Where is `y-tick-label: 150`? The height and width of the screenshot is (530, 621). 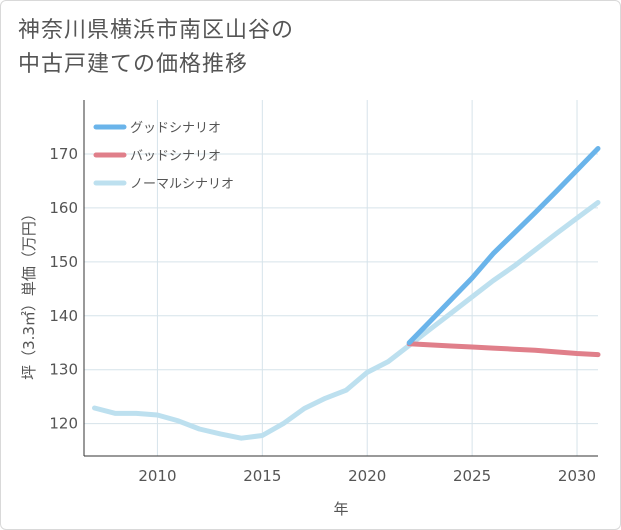 y-tick-label: 150 is located at coordinates (63, 262).